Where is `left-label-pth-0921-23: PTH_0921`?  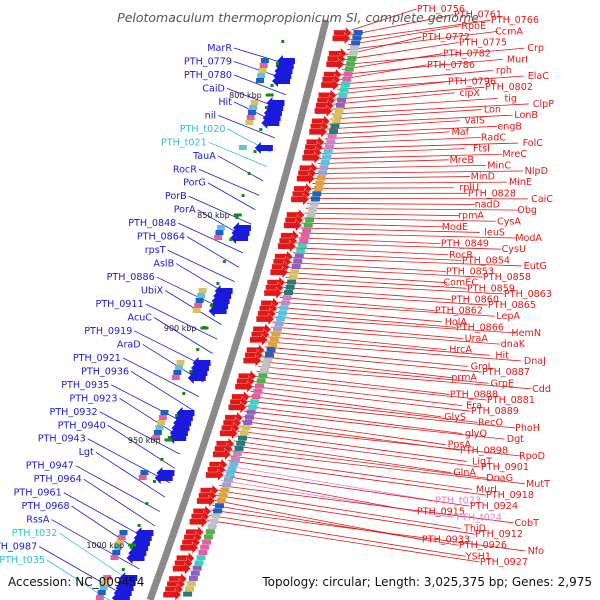
left-label-pth-0921-23: PTH_0921 is located at coordinates (97, 358).